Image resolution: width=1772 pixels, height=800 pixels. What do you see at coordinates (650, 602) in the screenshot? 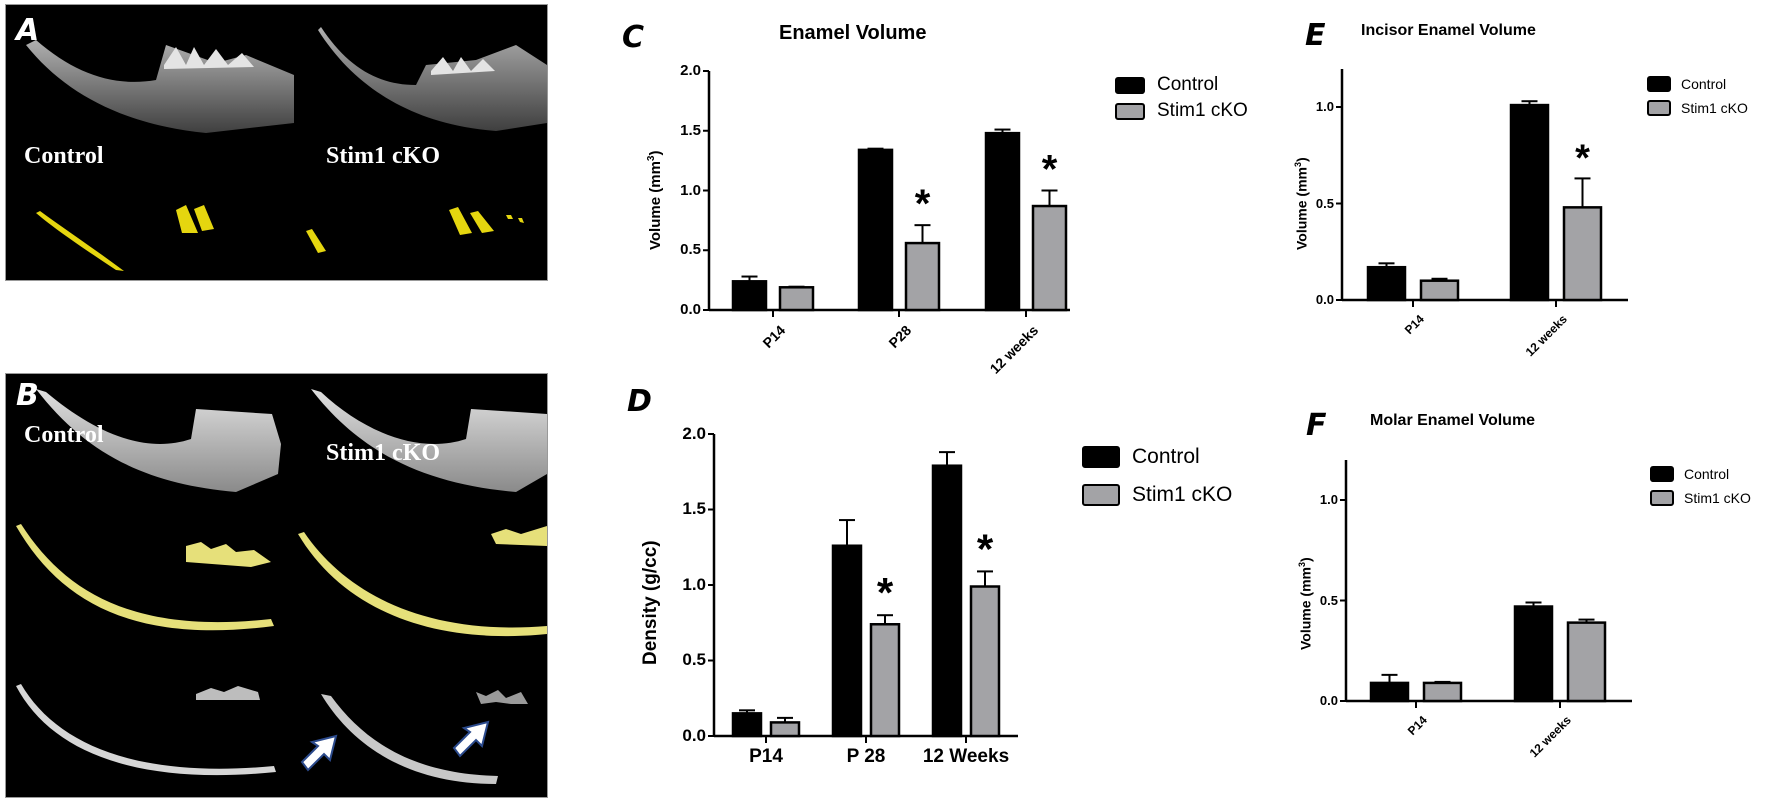
I see `chart-d-ylabel: Density (g/cc)` at bounding box center [650, 602].